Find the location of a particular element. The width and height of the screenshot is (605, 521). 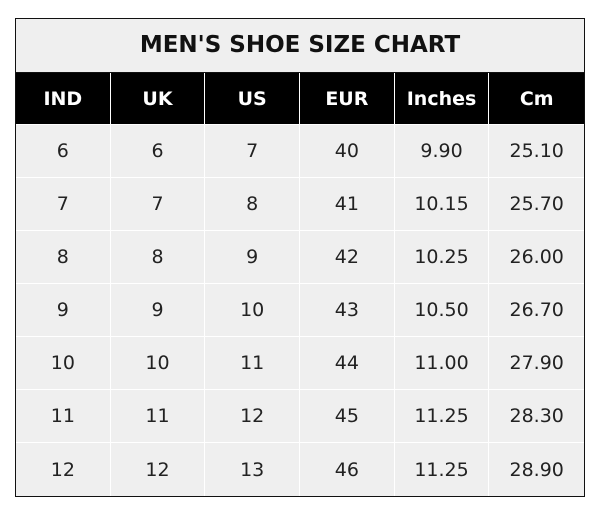

table-cell: 9.90 is located at coordinates (442, 151).